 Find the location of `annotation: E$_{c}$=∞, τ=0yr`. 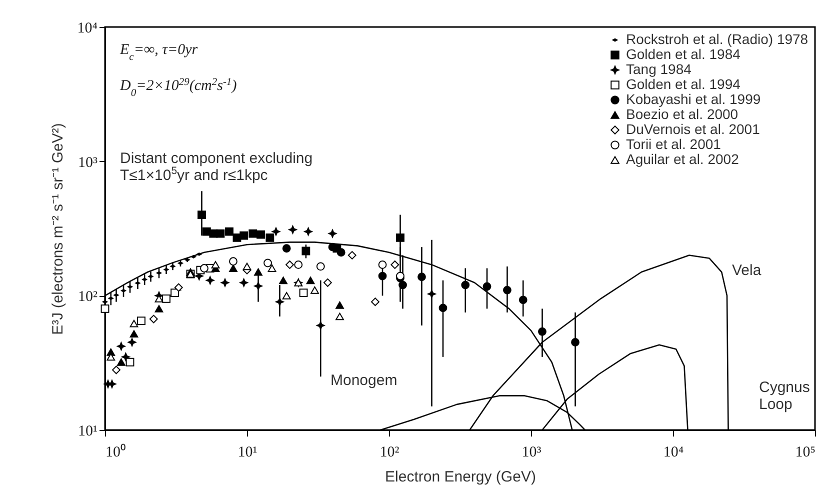

annotation: E$_{c}$=∞, τ=0yr is located at coordinates (158, 52).